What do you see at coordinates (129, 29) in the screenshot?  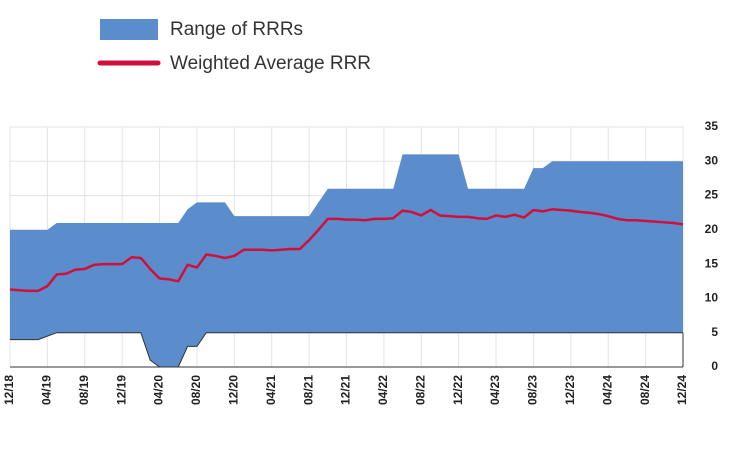 I see `legend-swatch` at bounding box center [129, 29].